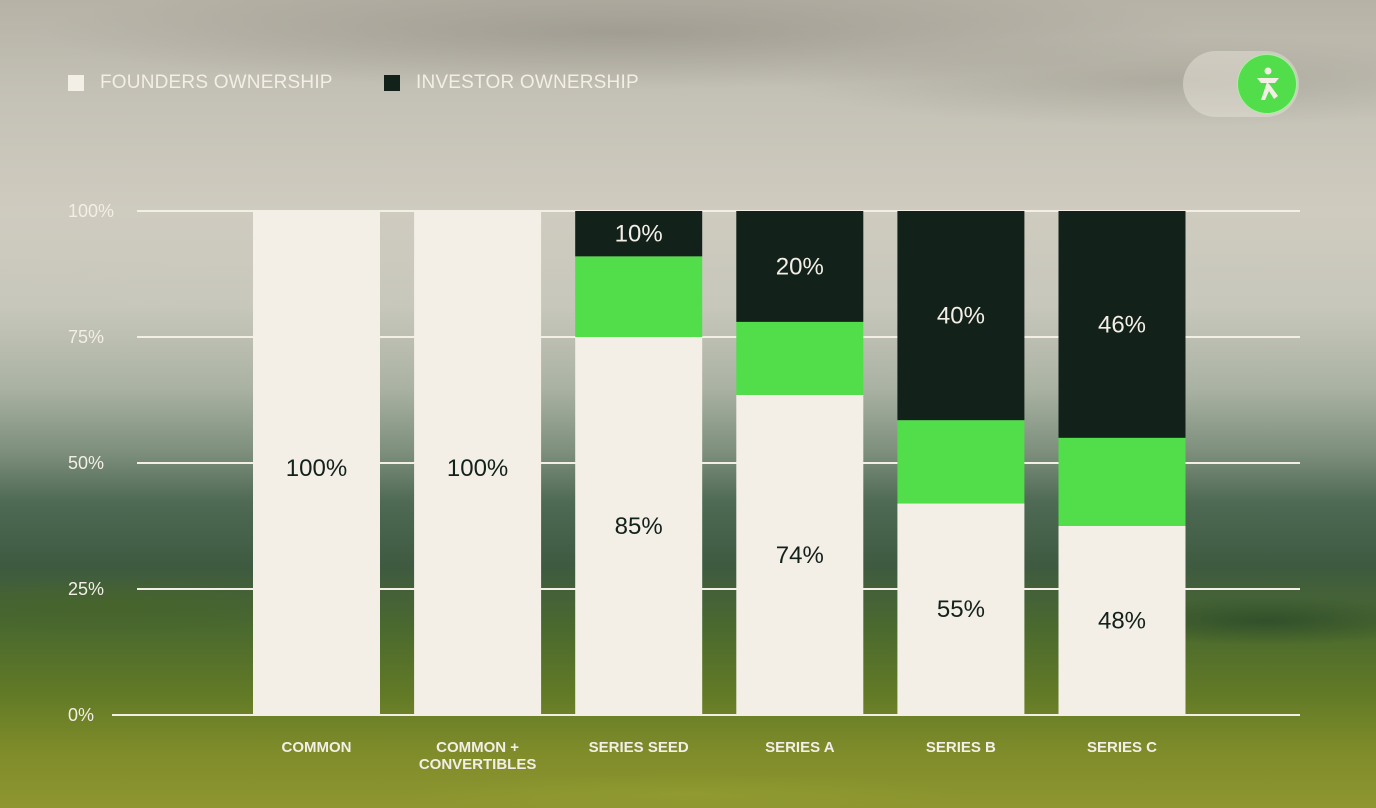 The image size is (1376, 808). I want to click on data-label: 85%, so click(639, 526).